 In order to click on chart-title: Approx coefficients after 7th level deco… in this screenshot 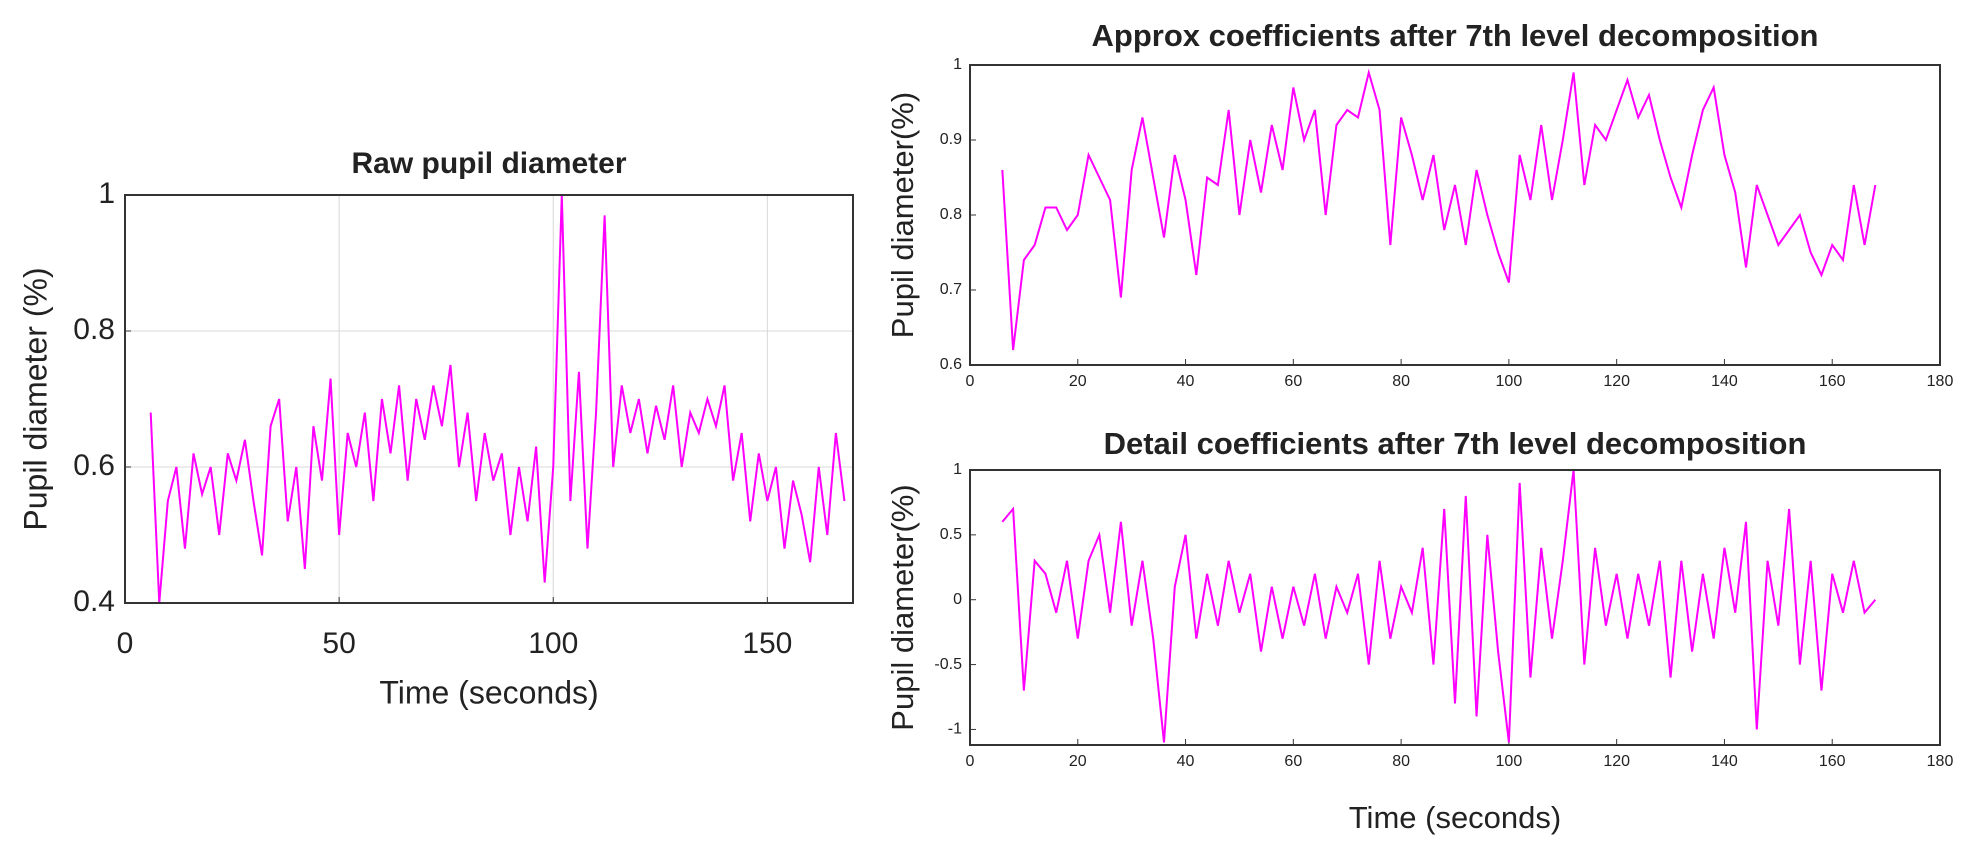, I will do `click(1455, 35)`.